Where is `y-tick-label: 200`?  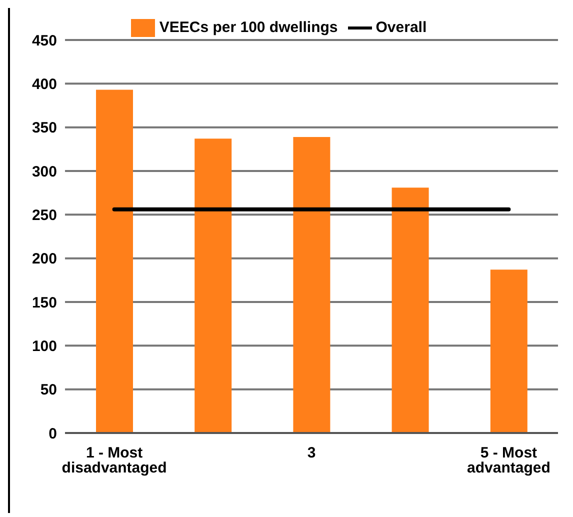
y-tick-label: 200 is located at coordinates (44, 259).